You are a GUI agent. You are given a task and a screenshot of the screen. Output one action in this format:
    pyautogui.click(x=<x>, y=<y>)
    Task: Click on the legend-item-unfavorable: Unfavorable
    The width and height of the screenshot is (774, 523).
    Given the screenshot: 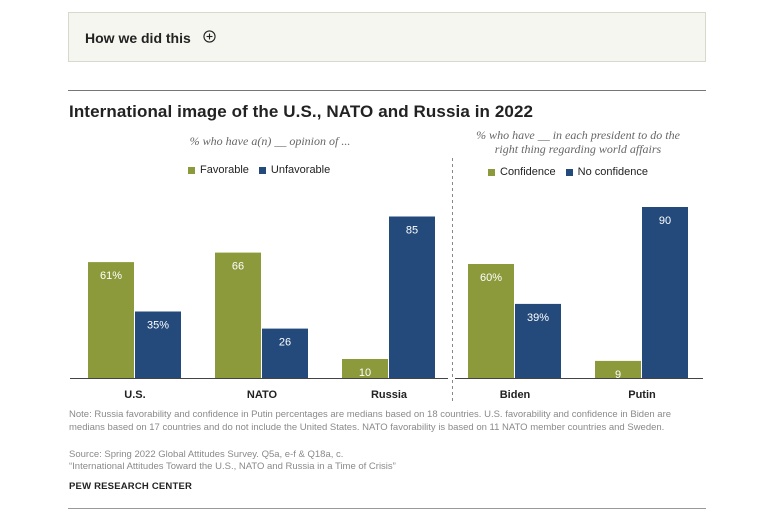 What is the action you would take?
    pyautogui.click(x=294, y=170)
    